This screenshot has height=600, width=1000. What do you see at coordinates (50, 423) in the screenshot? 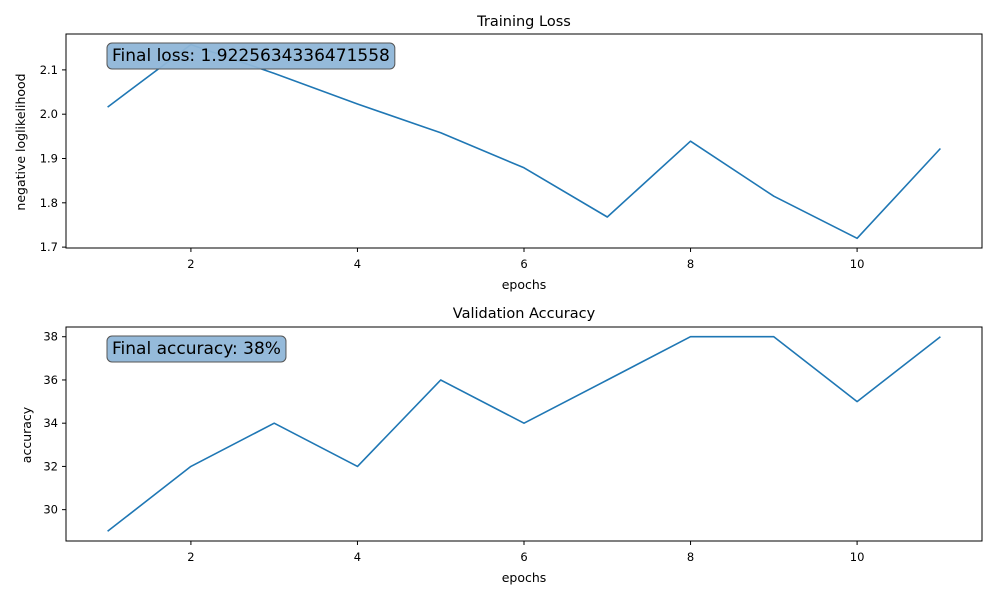
I see `validation-accuracy-ytick-label: 34` at bounding box center [50, 423].